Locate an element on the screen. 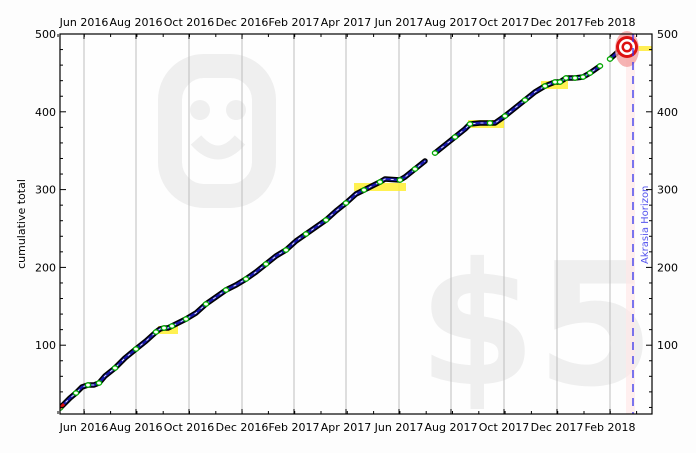  goal-target-line is located at coordinates (641, 48).